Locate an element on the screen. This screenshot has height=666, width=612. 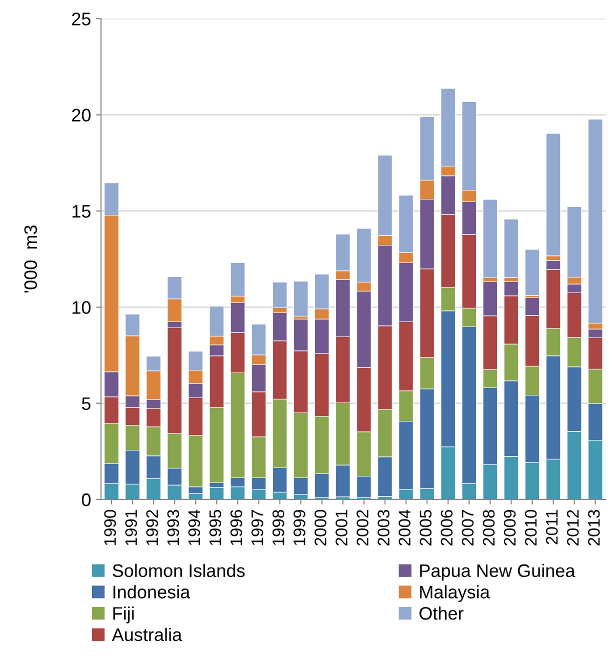
x-tick-label: 2007 is located at coordinates (468, 528).